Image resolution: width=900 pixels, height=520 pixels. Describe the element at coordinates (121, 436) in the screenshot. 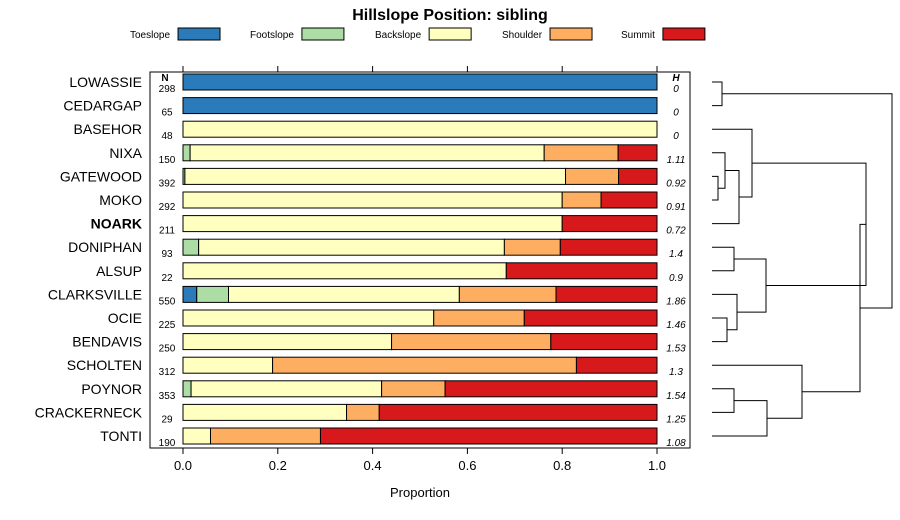

I see `row-label: TONTI` at that location.